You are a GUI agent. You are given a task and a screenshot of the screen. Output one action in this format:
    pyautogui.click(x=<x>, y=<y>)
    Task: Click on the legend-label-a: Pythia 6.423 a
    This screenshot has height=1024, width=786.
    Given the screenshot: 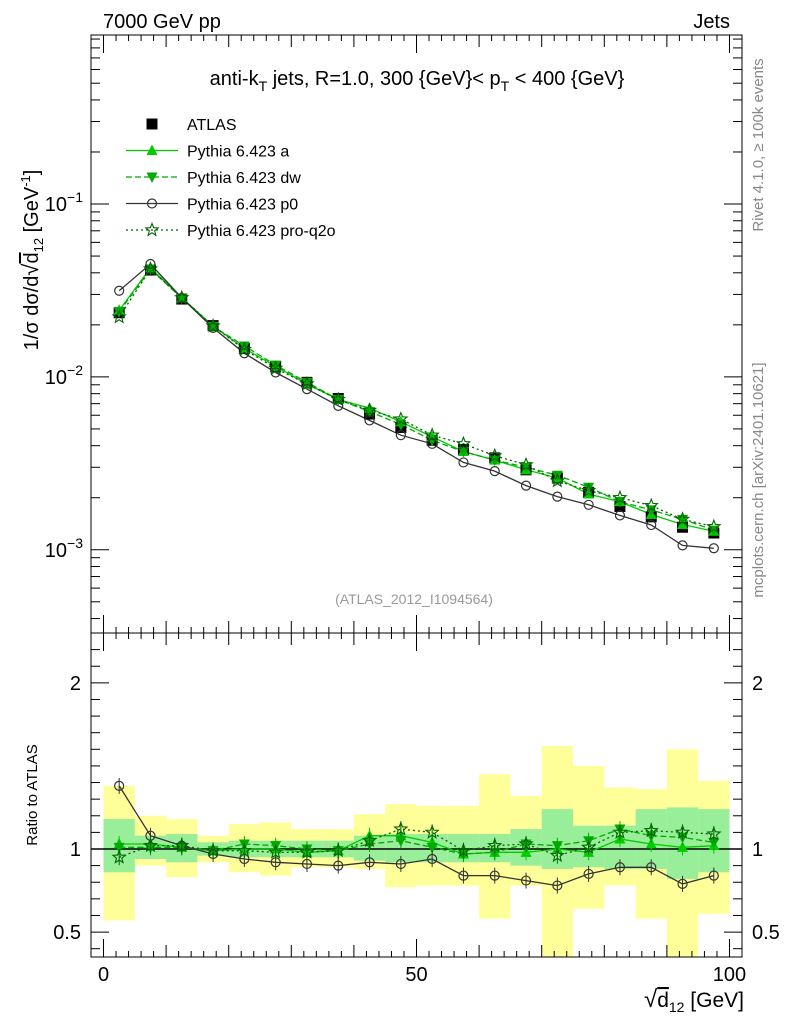 What is the action you would take?
    pyautogui.click(x=238, y=152)
    